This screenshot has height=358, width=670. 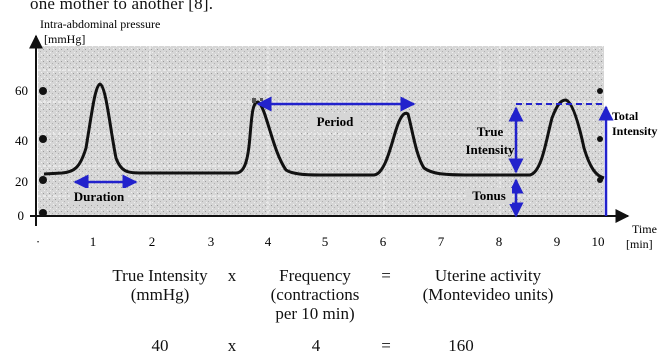 What do you see at coordinates (21, 181) in the screenshot?
I see `y-tick-20: 20` at bounding box center [21, 181].